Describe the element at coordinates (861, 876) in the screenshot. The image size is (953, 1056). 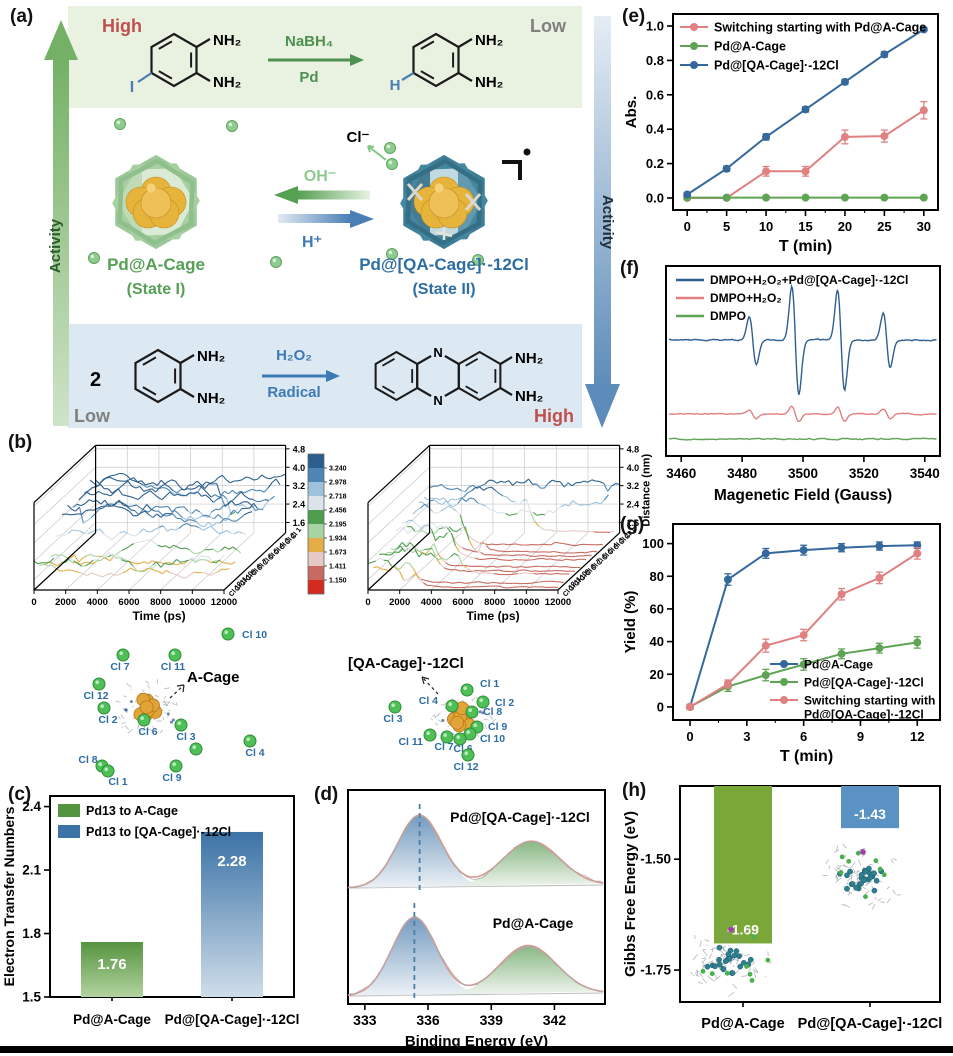
I see `molecule-structure` at that location.